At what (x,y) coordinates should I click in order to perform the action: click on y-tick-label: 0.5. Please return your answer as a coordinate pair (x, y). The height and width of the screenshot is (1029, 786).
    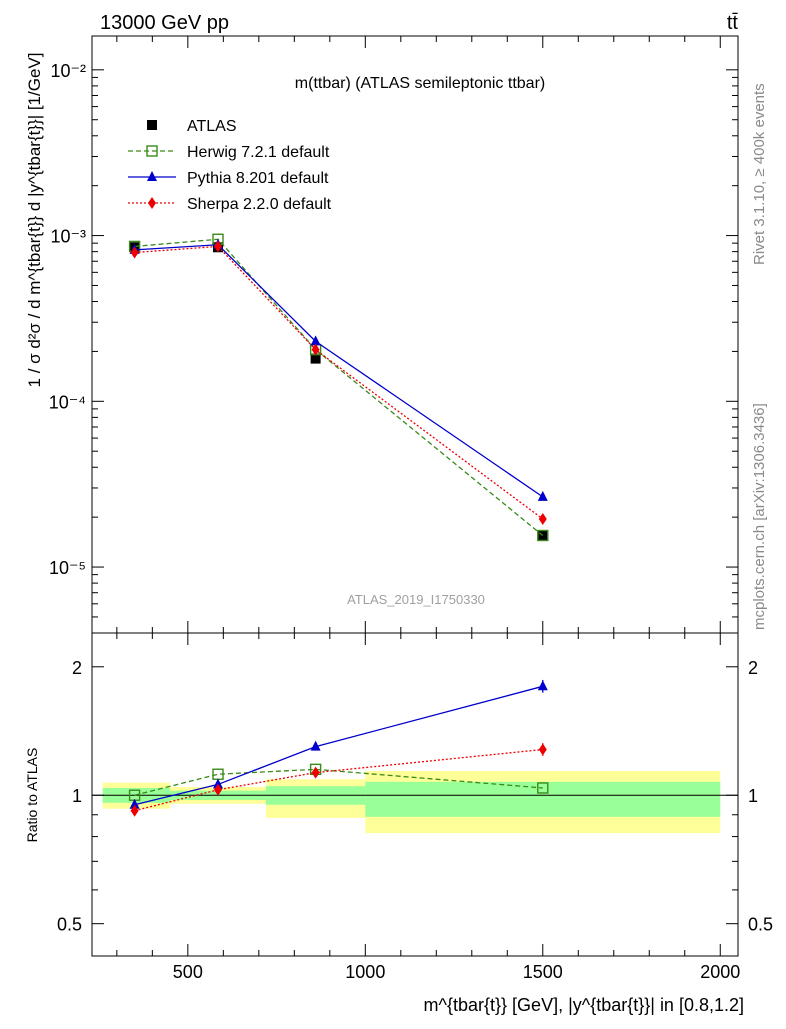
    Looking at the image, I should click on (69, 925).